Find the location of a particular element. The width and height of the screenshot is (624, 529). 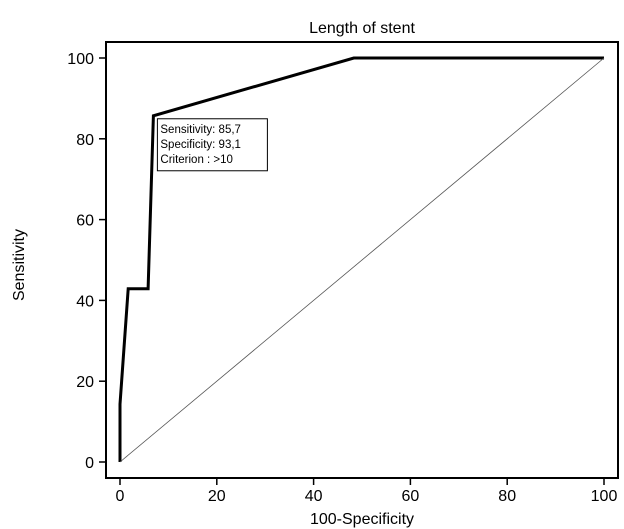

y-tick-label: 100 is located at coordinates (80, 59).